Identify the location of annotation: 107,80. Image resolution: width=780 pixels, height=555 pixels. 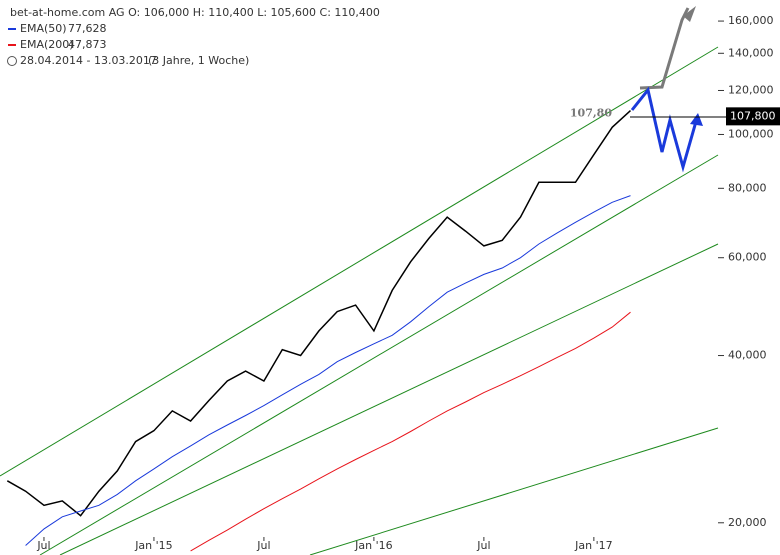
(591, 112).